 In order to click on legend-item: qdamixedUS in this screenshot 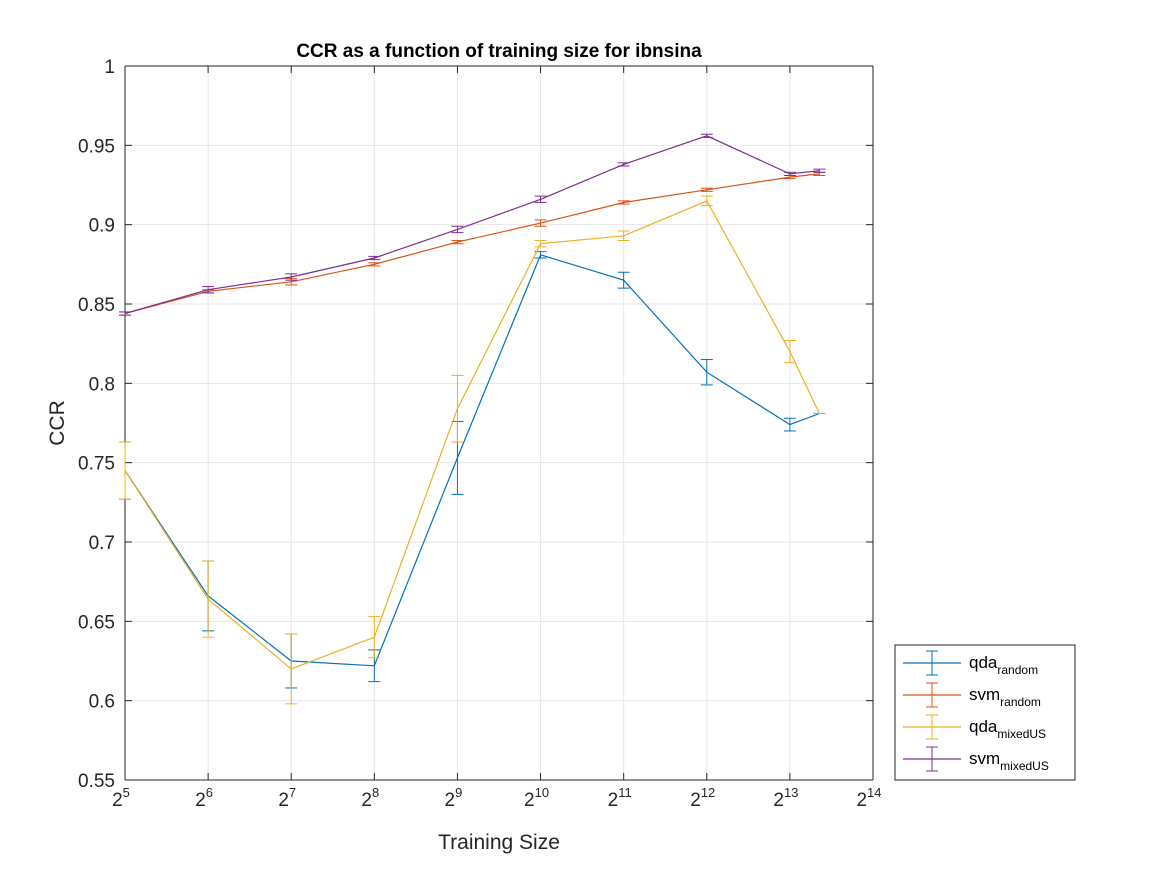, I will do `click(974, 727)`.